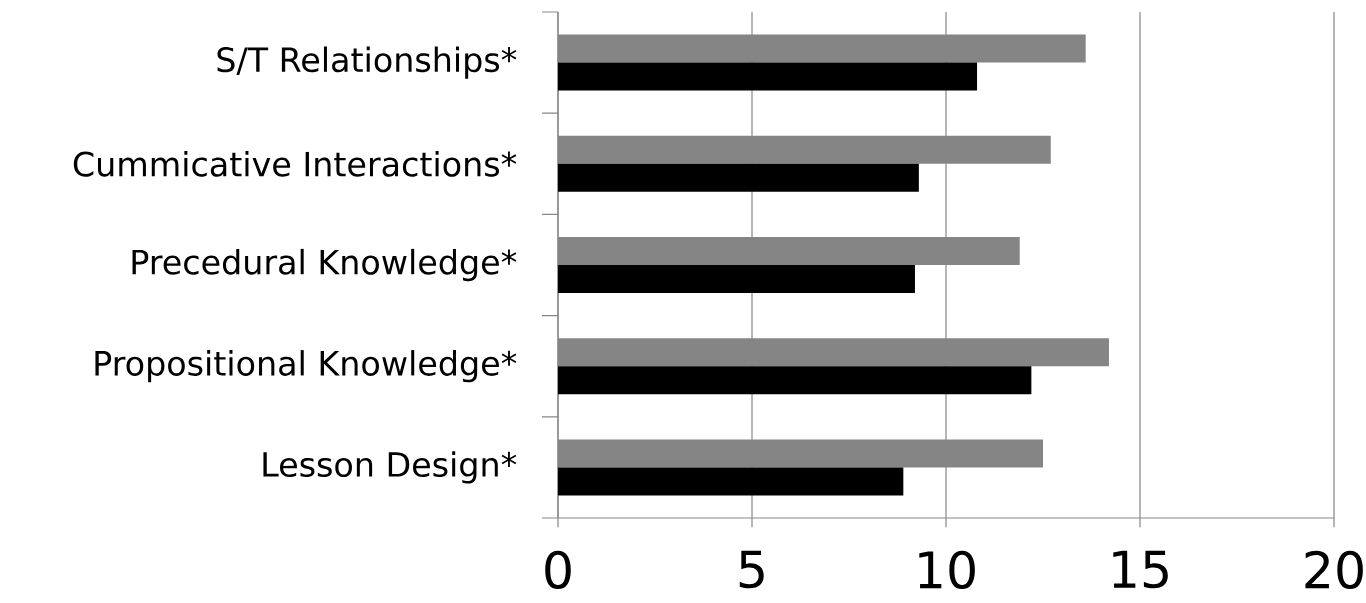  What do you see at coordinates (558, 570) in the screenshot?
I see `x-tick-label: 0` at bounding box center [558, 570].